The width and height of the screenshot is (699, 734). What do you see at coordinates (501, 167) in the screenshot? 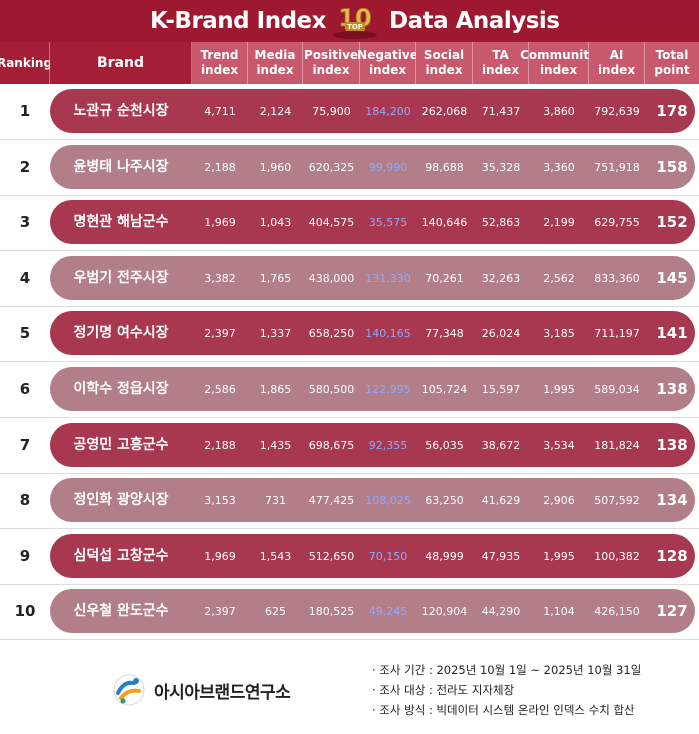
I see `cell-ta: 35,328` at bounding box center [501, 167].